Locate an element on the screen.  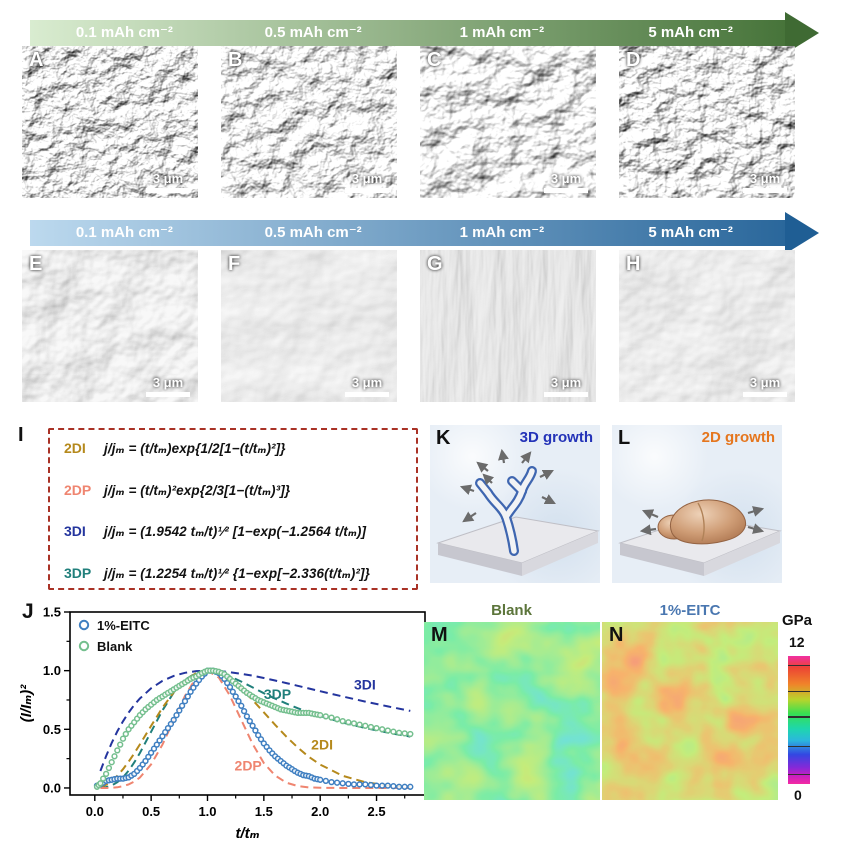
growth-title-2d: 2D growth is located at coordinates (738, 437).